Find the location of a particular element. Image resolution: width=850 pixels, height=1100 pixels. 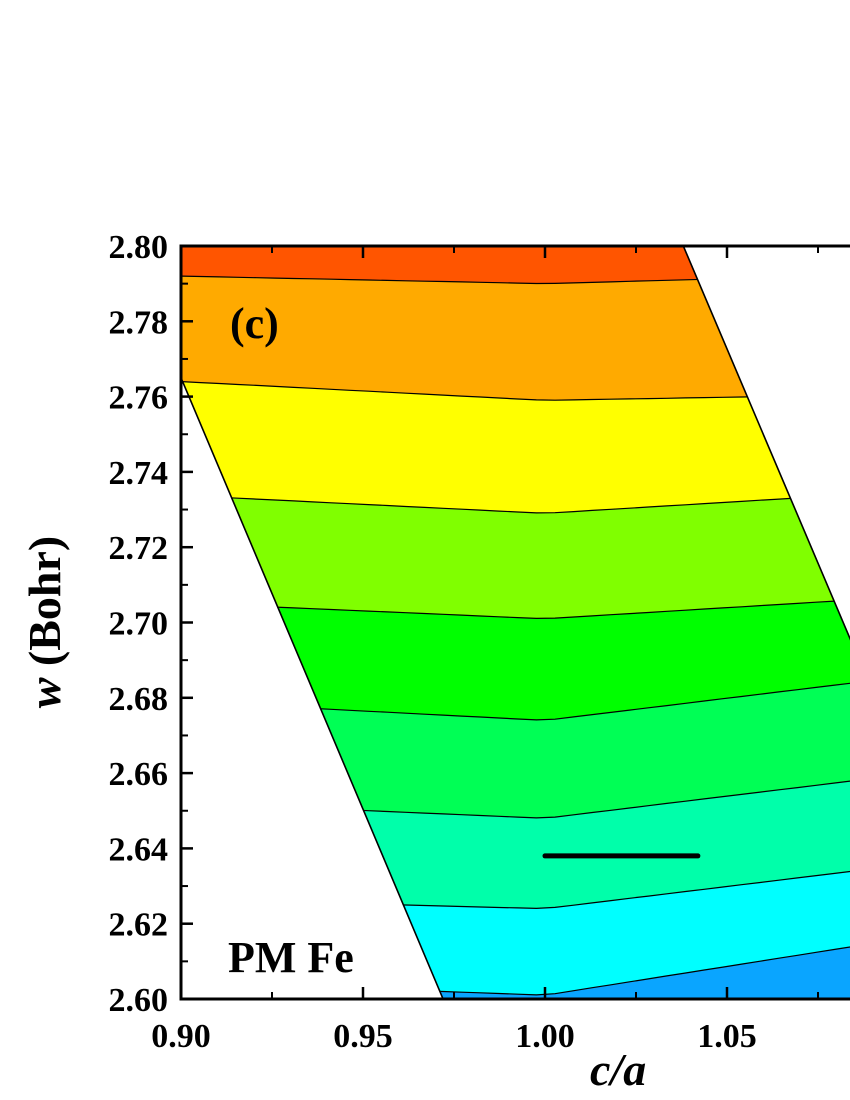

y-axis-title: w (Bohr) is located at coordinates (44, 622).